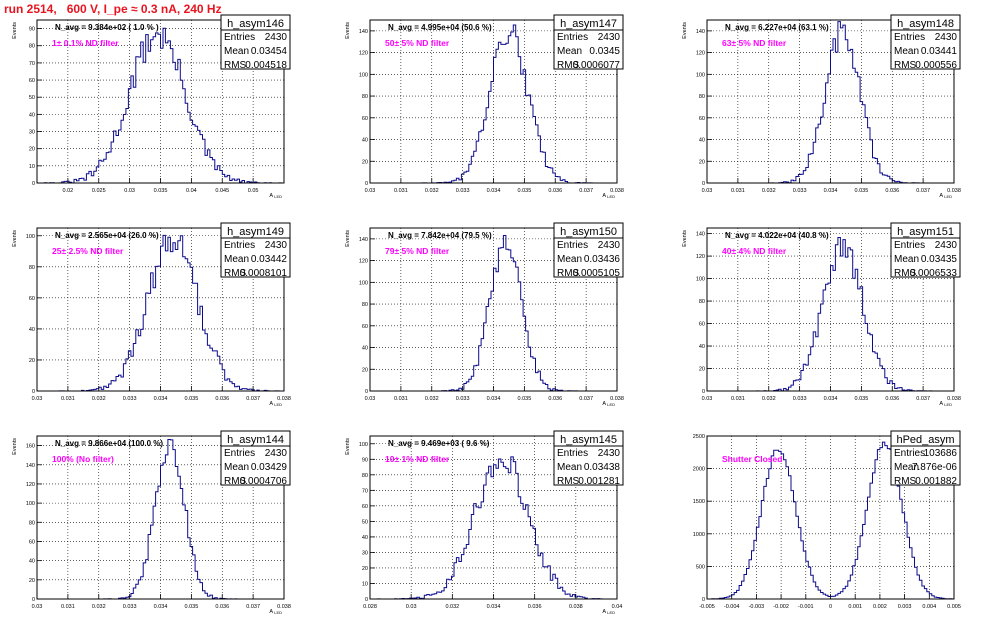  Describe the element at coordinates (88, 251) in the screenshot. I see `filter-annotation: 25± 2.5% ND filter` at that location.